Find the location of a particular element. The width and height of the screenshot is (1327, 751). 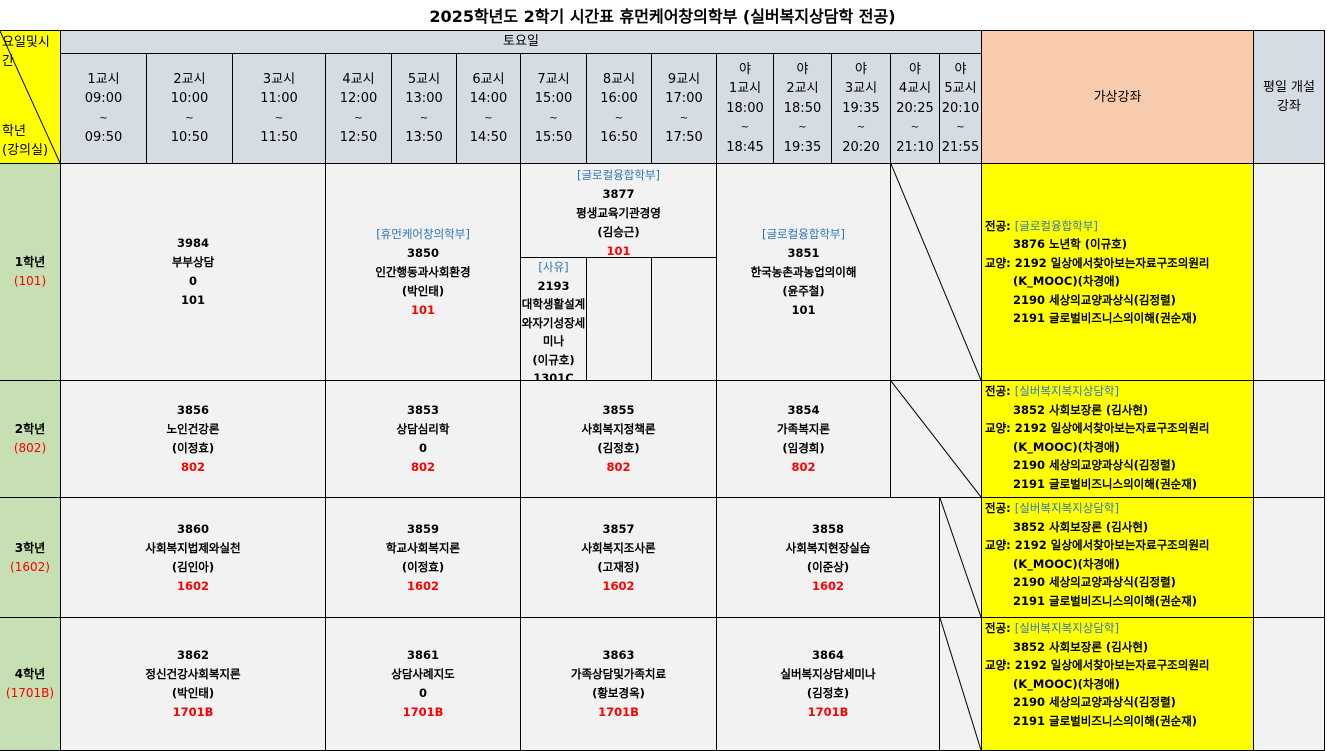

course-title: 상담심리학 is located at coordinates (423, 429).